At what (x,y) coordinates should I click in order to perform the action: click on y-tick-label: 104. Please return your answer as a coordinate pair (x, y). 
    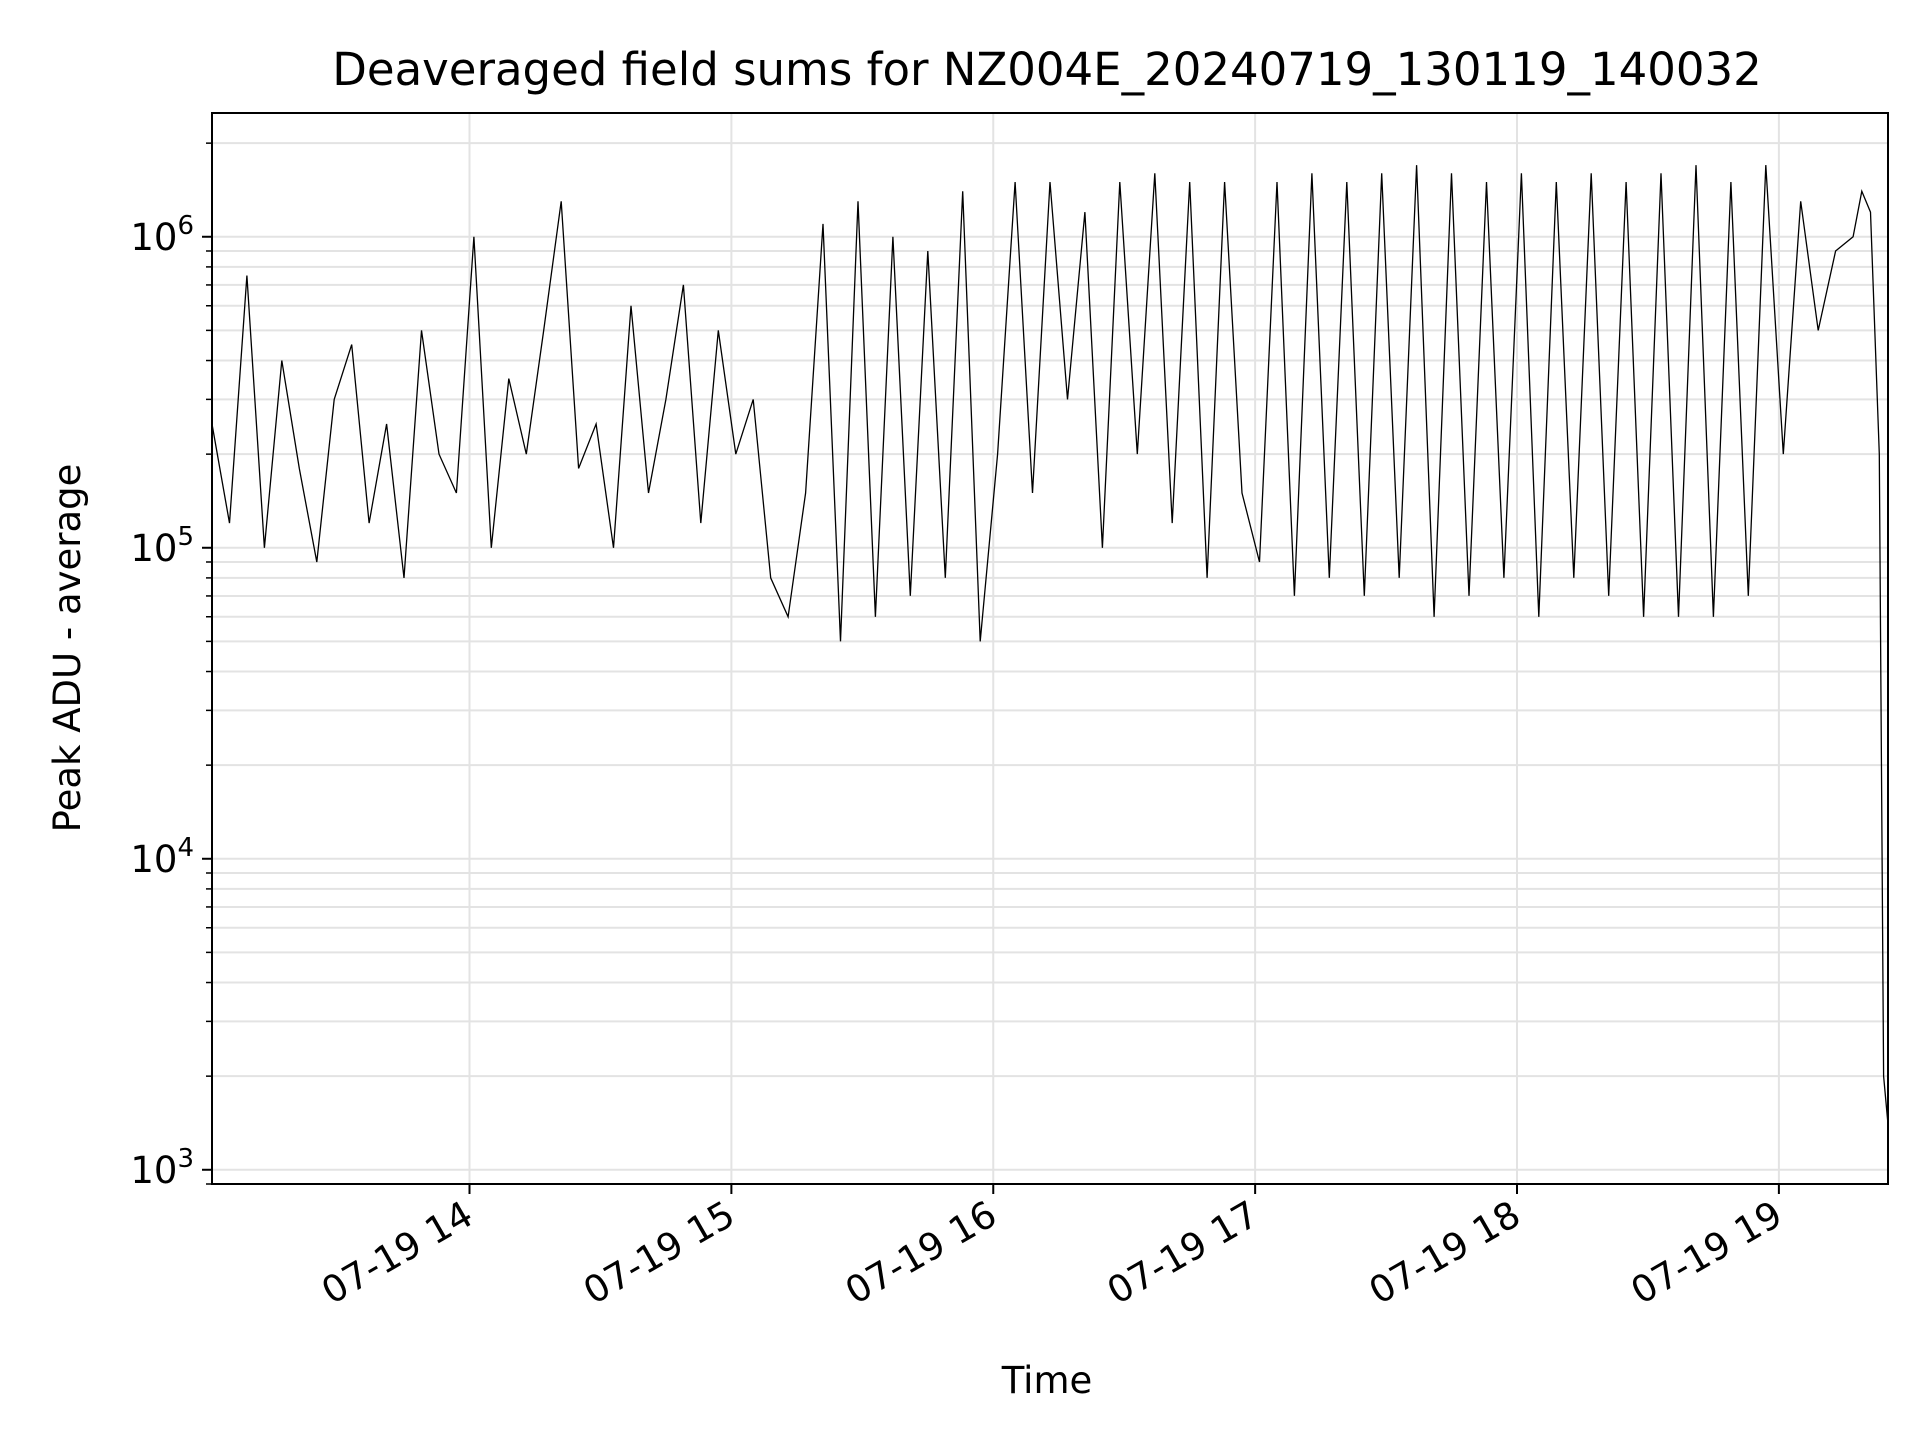
    Looking at the image, I should click on (162, 857).